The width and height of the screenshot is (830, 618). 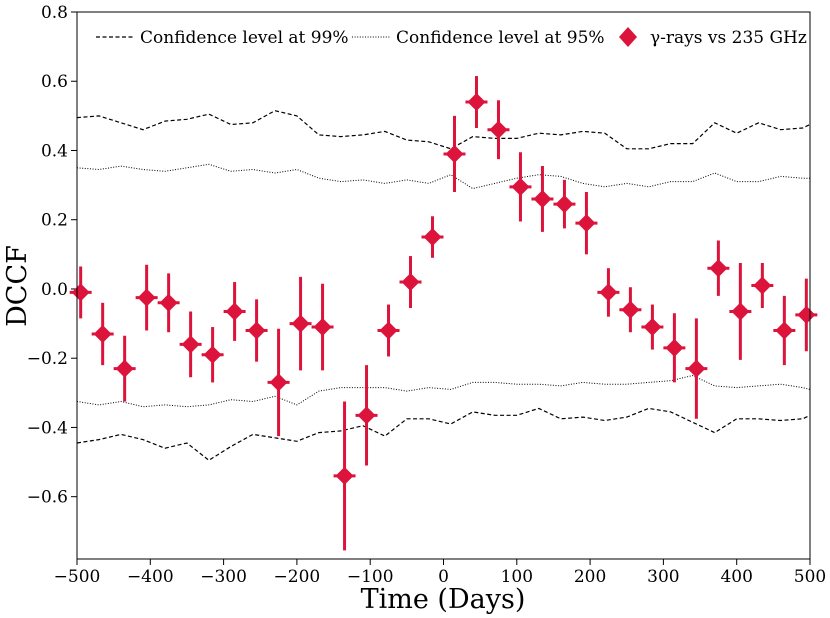 I want to click on x-tick-label: 200, so click(x=590, y=577).